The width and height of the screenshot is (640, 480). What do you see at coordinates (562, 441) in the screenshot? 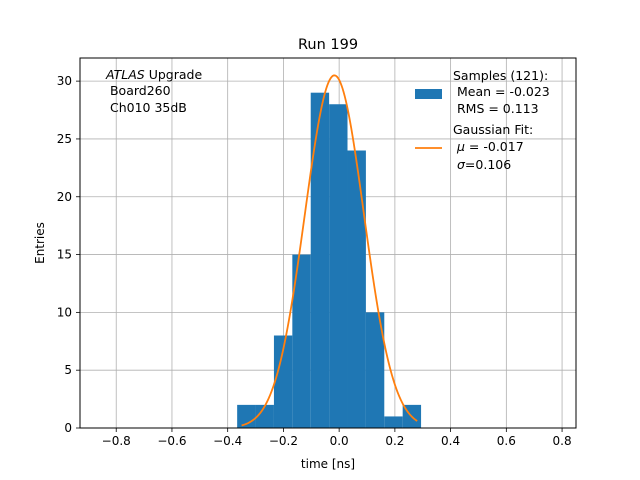
I see `x-tick-label: 0.8` at bounding box center [562, 441].